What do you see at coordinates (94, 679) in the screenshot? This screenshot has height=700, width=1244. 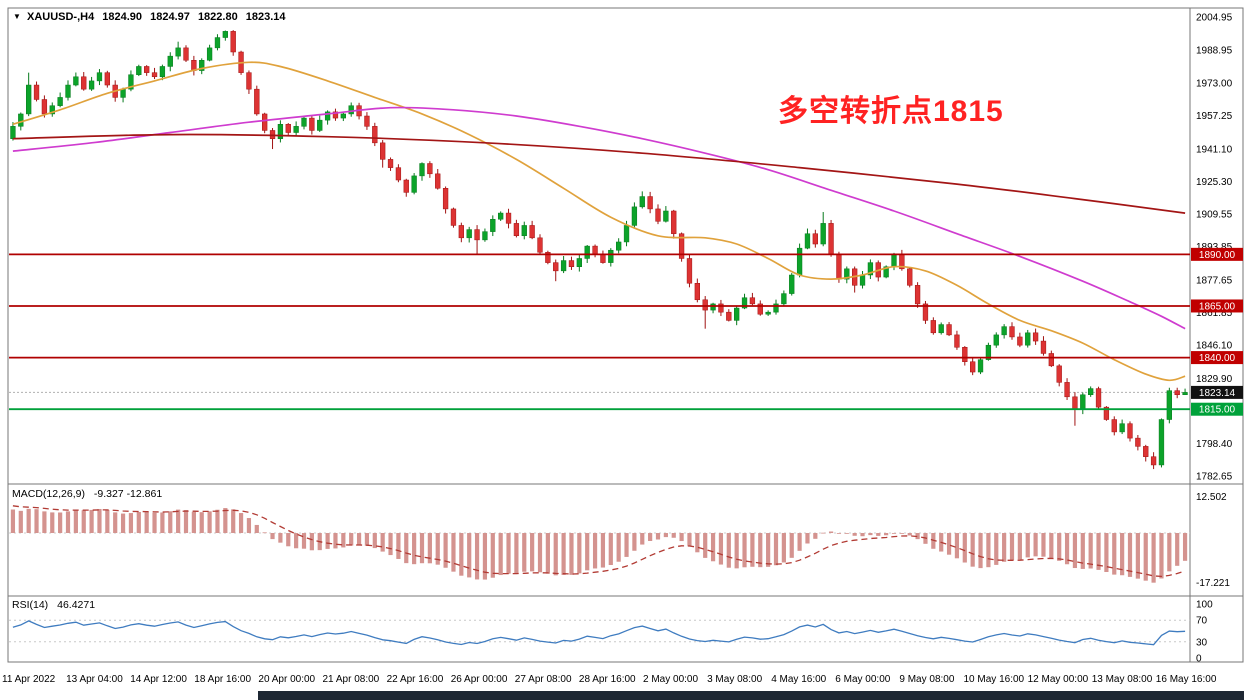 I see `time-label: 13 Apr 04:00` at bounding box center [94, 679].